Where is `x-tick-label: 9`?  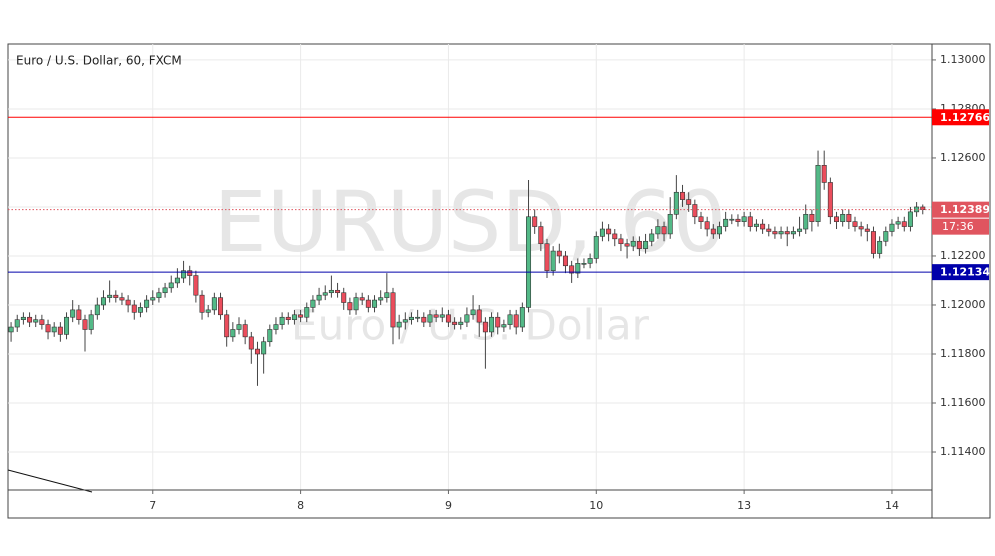
x-tick-label: 9 is located at coordinates (448, 505).